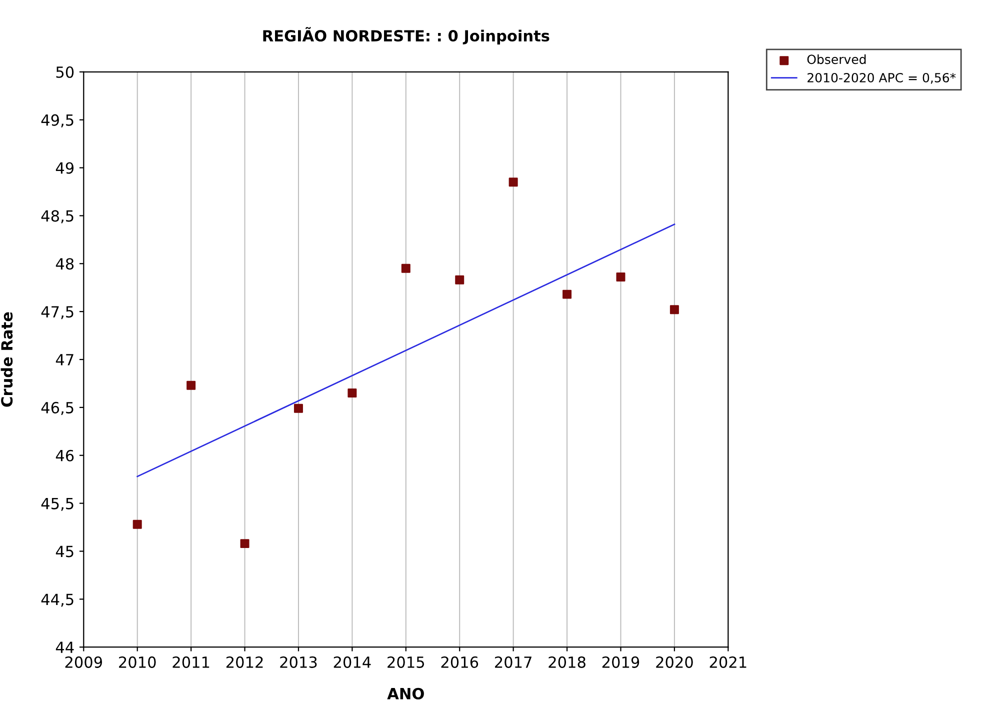 Image resolution: width=984 pixels, height=719 pixels. Describe the element at coordinates (406, 36) in the screenshot. I see `chart-title: REGIÃO NORDESTE: : 0 Joinpoints` at that location.